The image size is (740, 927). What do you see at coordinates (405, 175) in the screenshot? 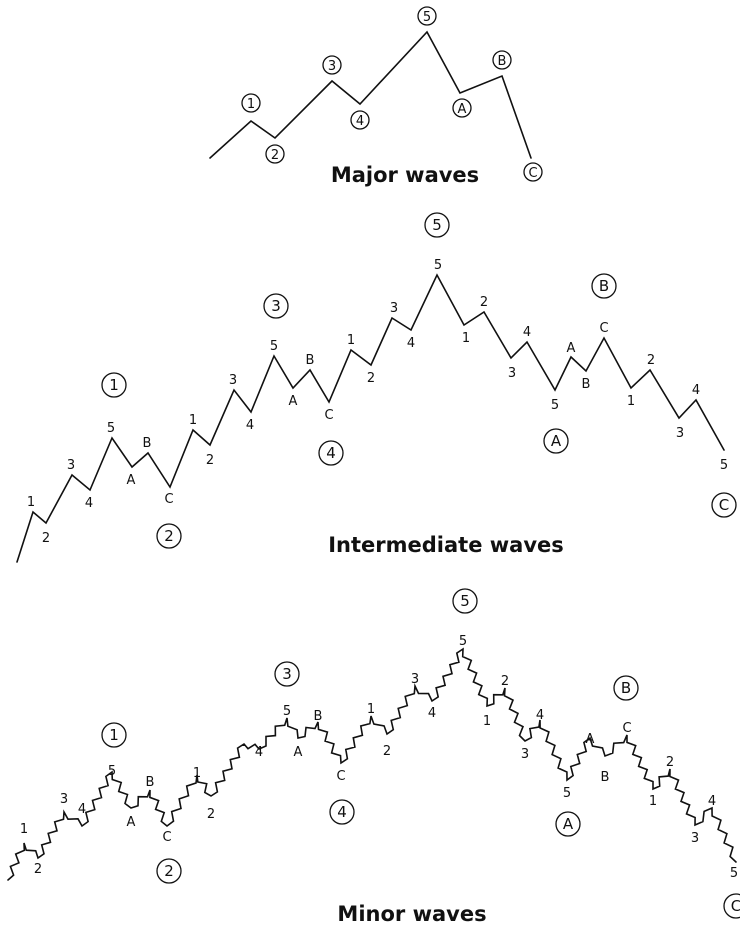
I see `major-waves-caption: Major waves` at bounding box center [405, 175].